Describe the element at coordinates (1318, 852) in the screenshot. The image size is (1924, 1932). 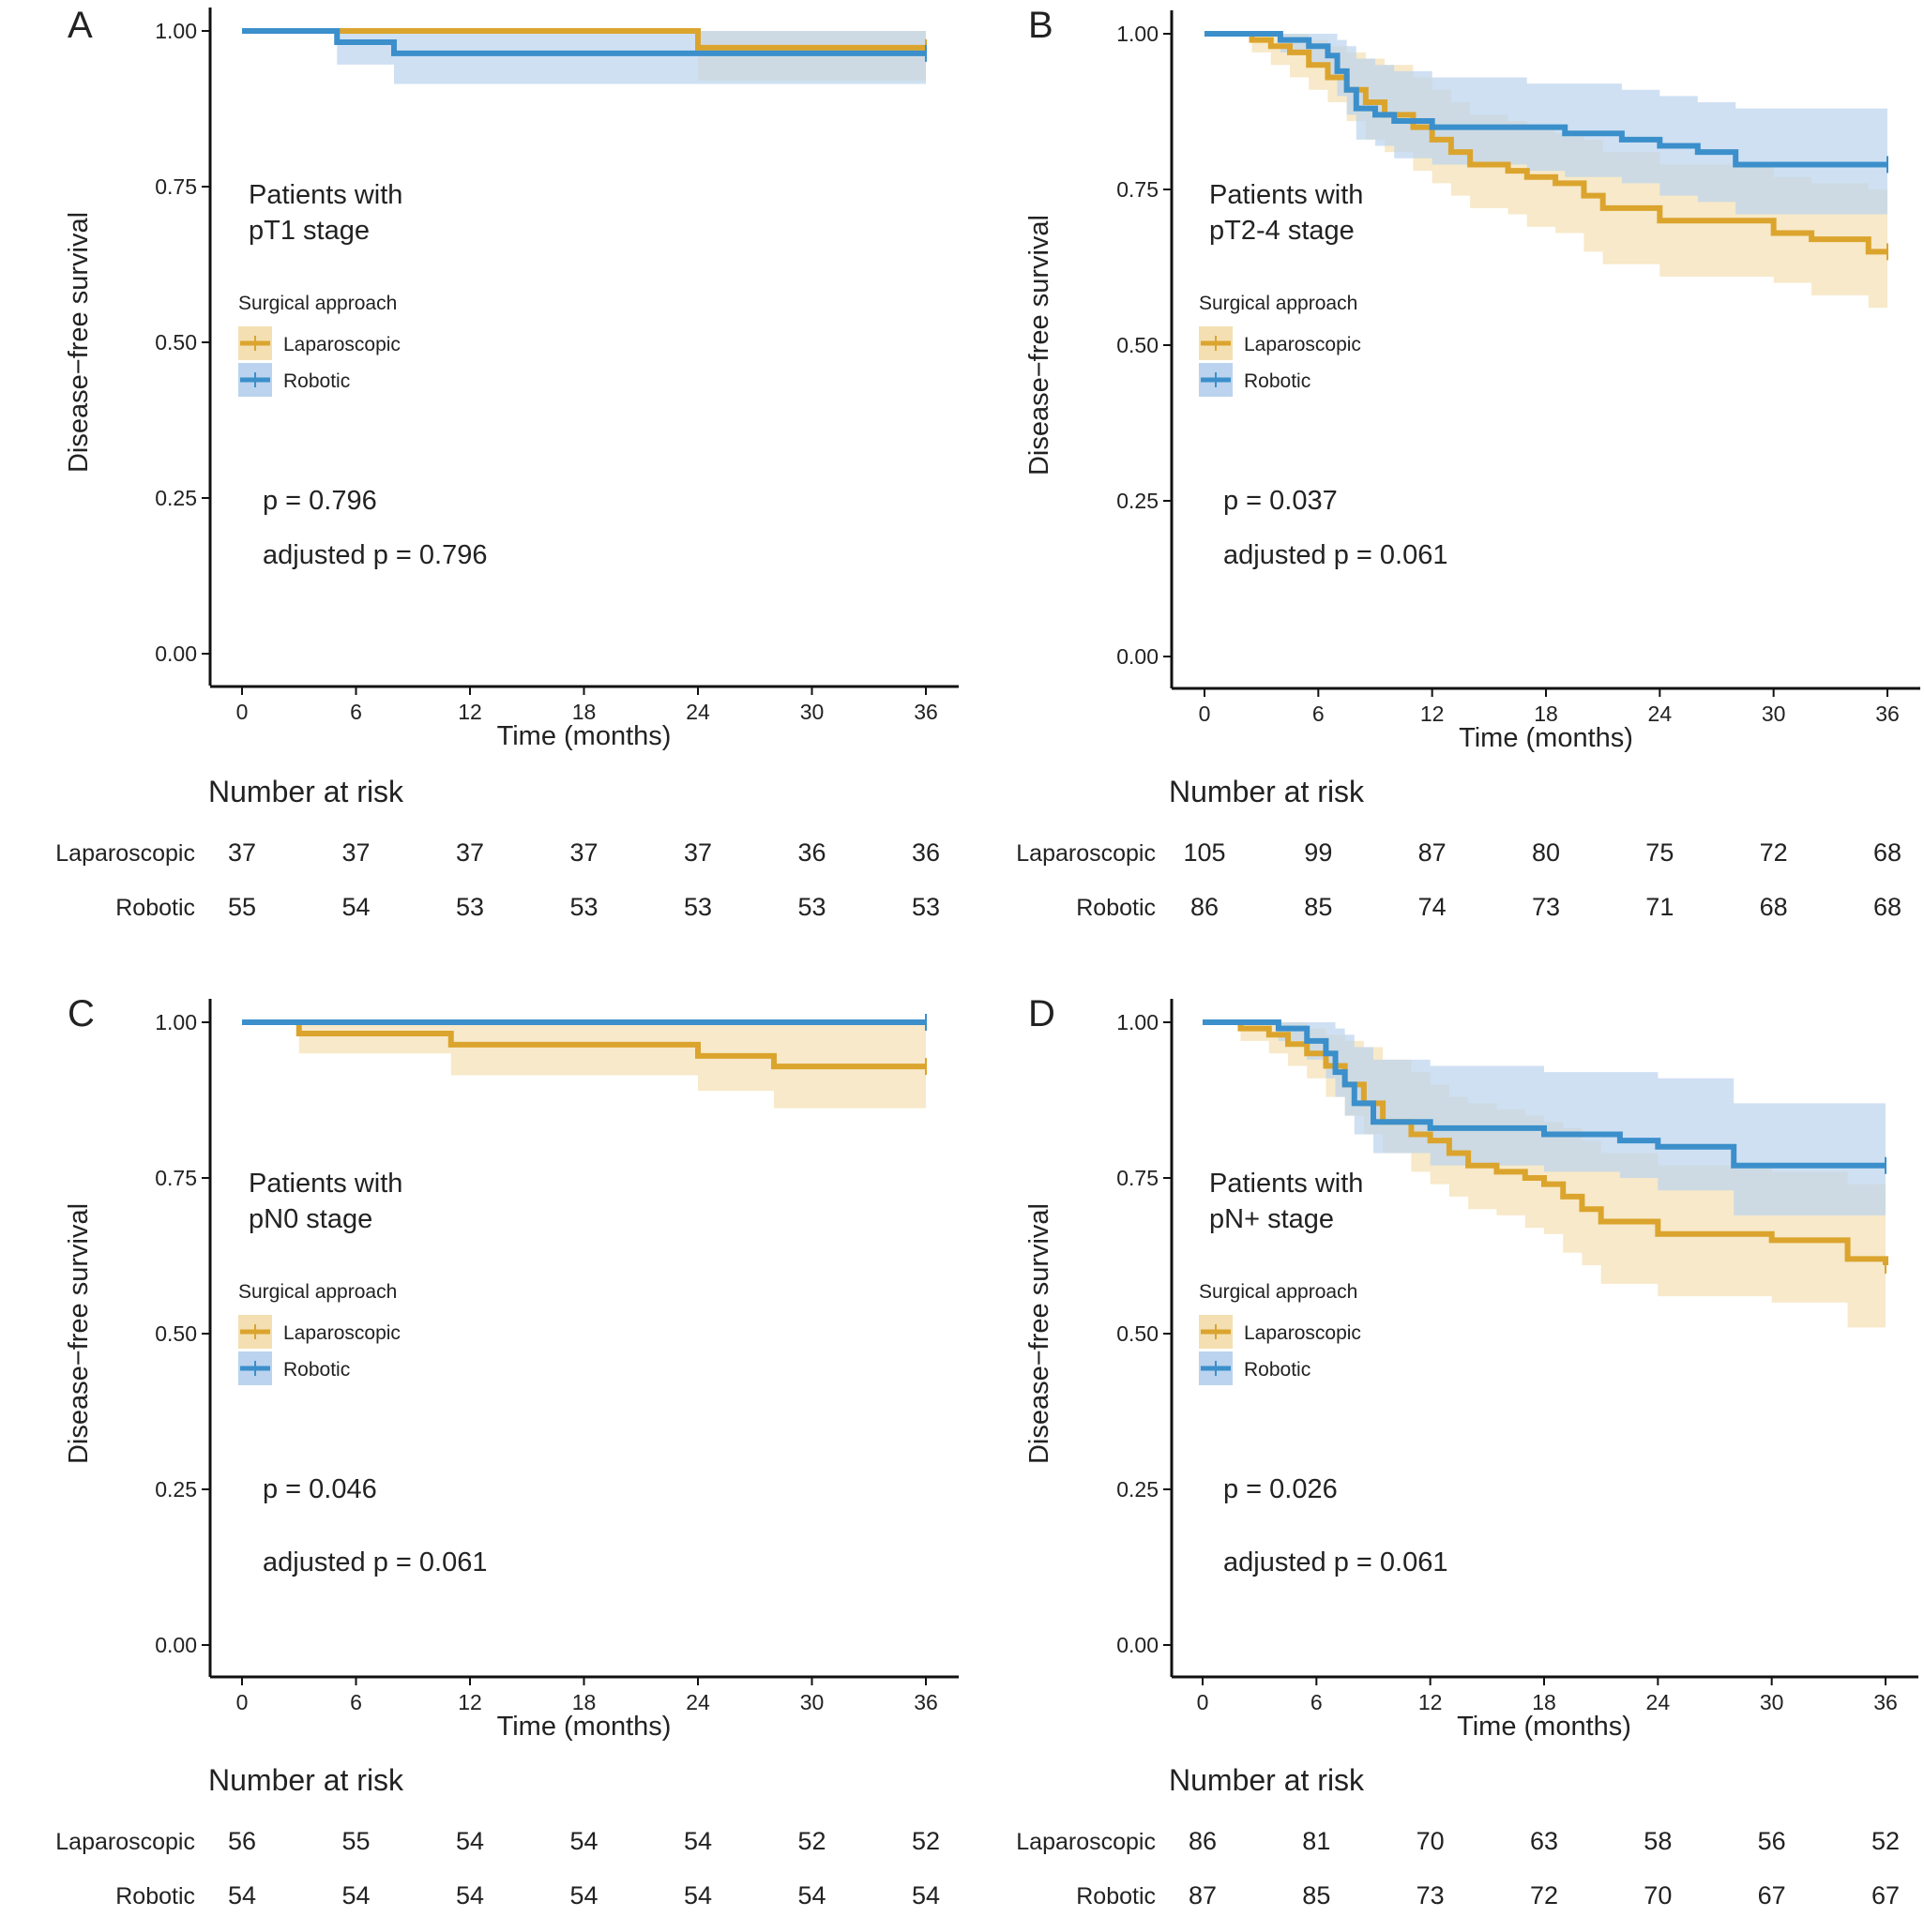
I see `risk-count: 99` at that location.